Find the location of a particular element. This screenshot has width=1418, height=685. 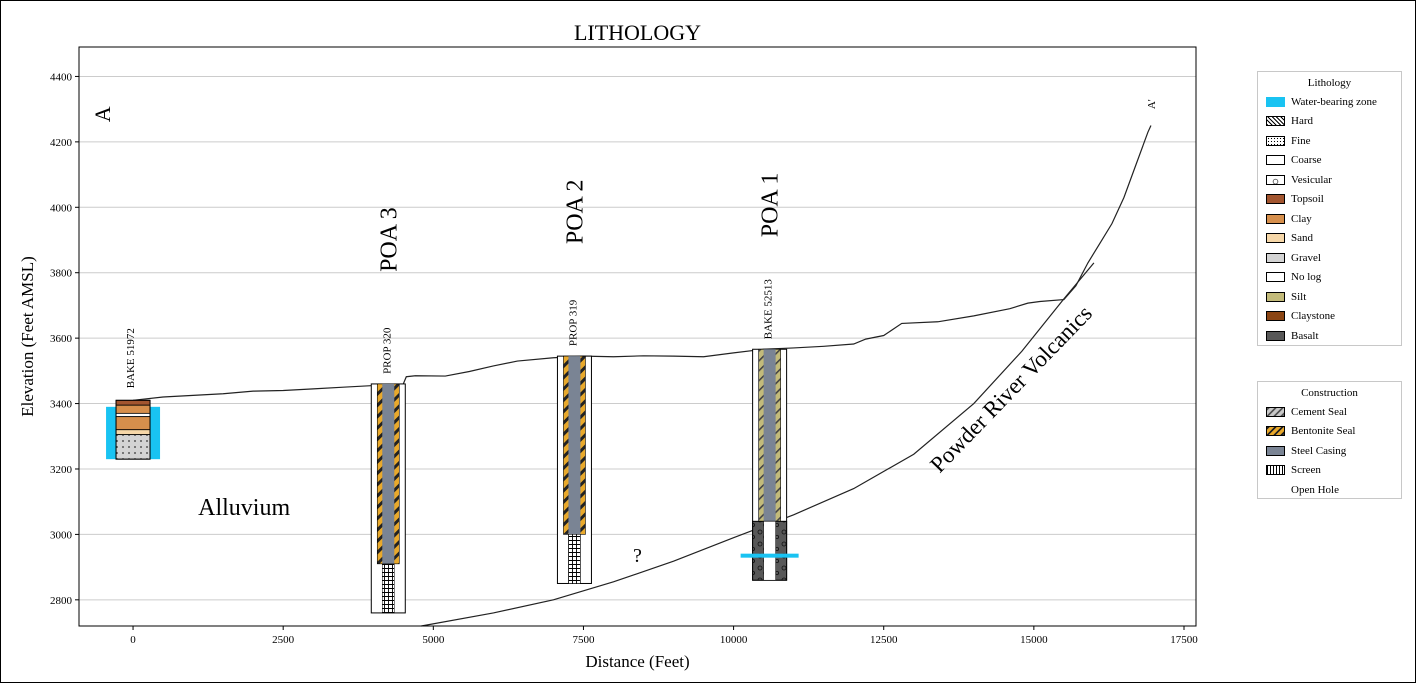

legend-entry-nolog: No log is located at coordinates (1329, 278).